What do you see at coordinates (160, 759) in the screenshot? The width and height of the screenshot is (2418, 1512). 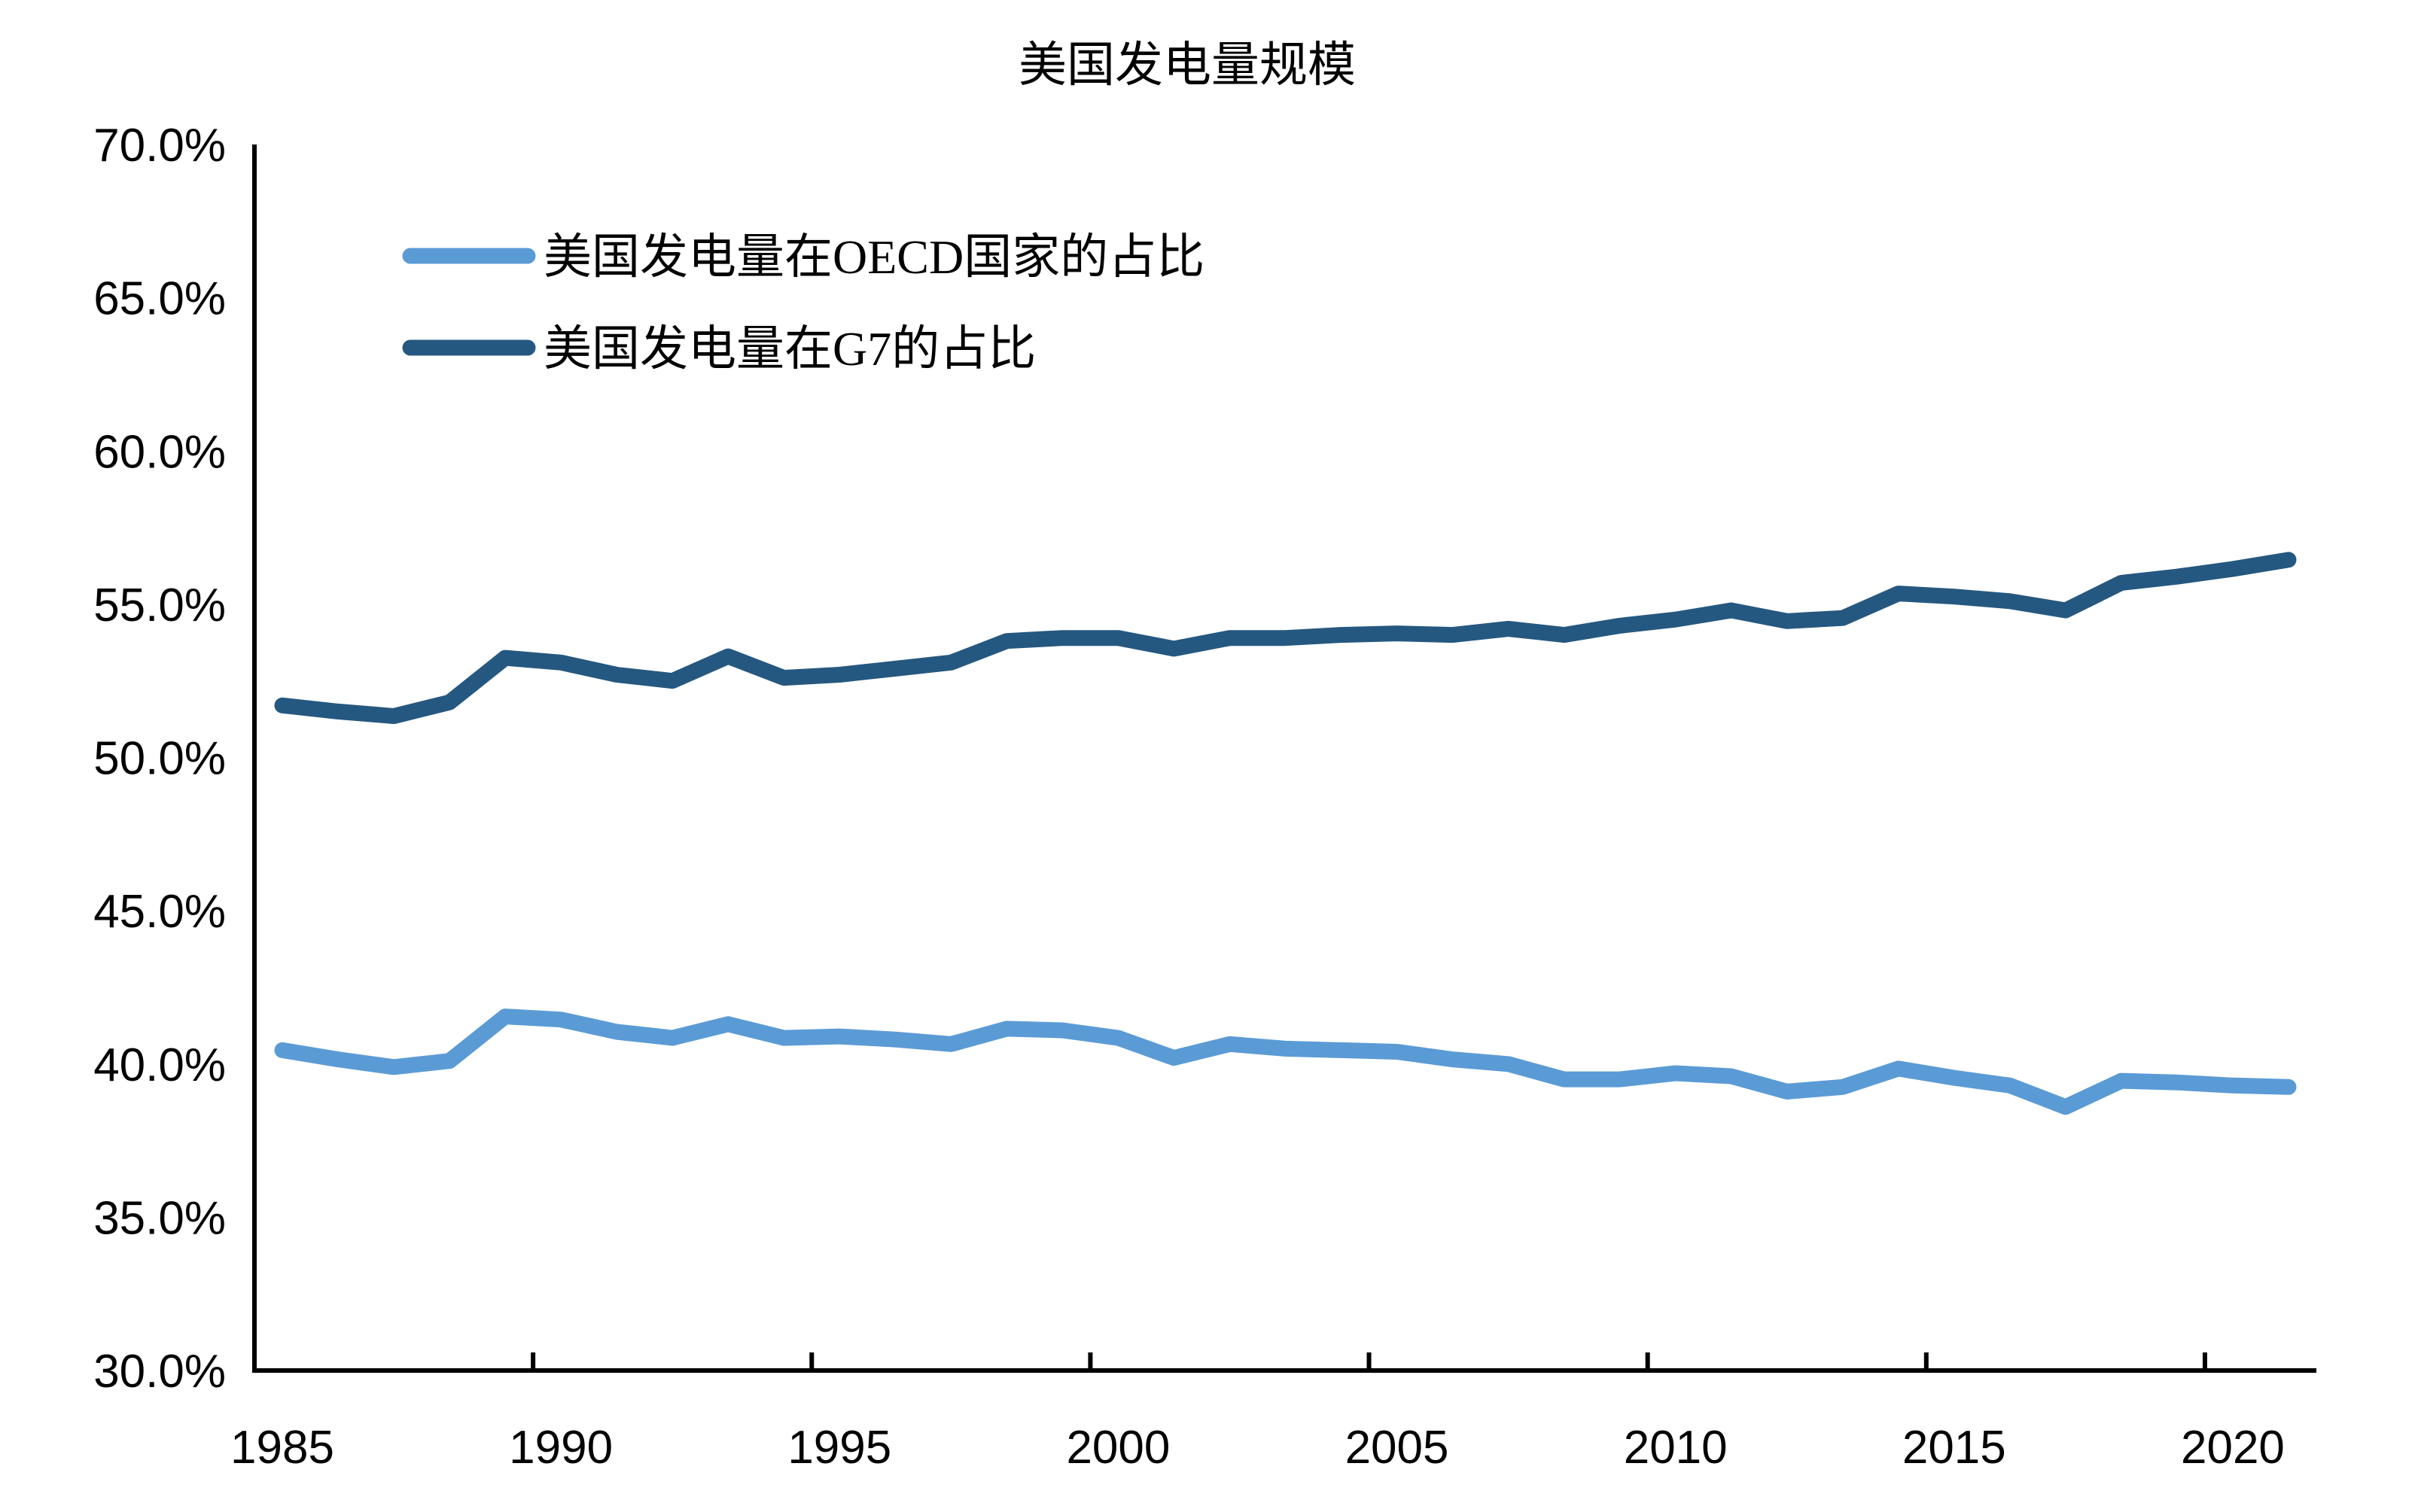 I see `y-tick-label: 50.0%` at bounding box center [160, 759].